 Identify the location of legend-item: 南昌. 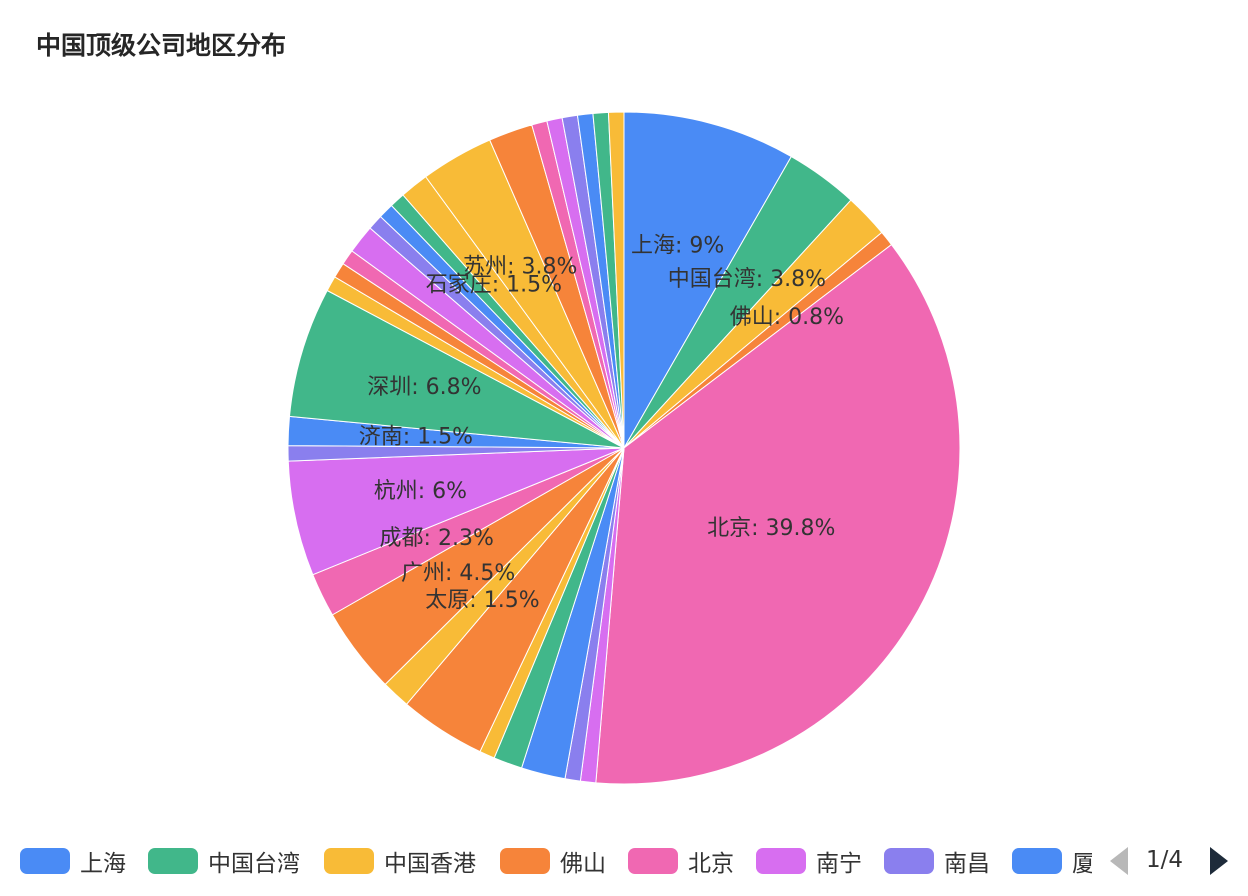
(937, 861).